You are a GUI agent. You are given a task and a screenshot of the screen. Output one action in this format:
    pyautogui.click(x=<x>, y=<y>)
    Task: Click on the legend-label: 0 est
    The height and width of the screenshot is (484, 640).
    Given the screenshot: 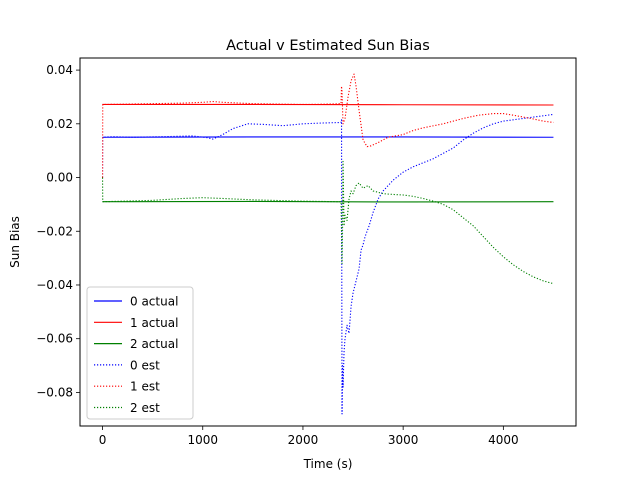 What is the action you would take?
    pyautogui.click(x=145, y=365)
    